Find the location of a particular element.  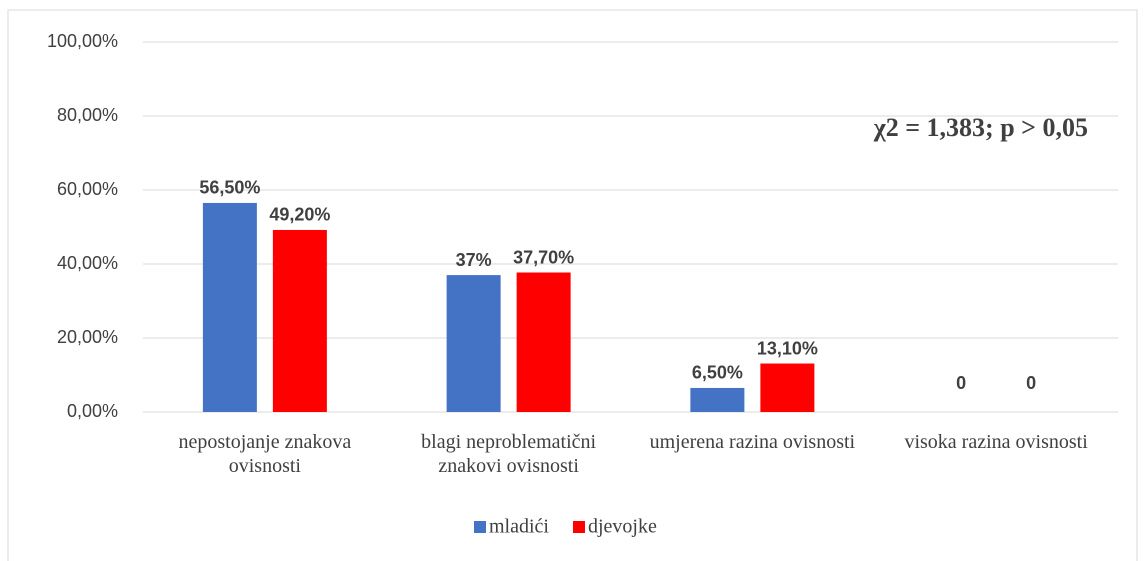

x-tick-label: visoka razina ovisnosti is located at coordinates (996, 442).